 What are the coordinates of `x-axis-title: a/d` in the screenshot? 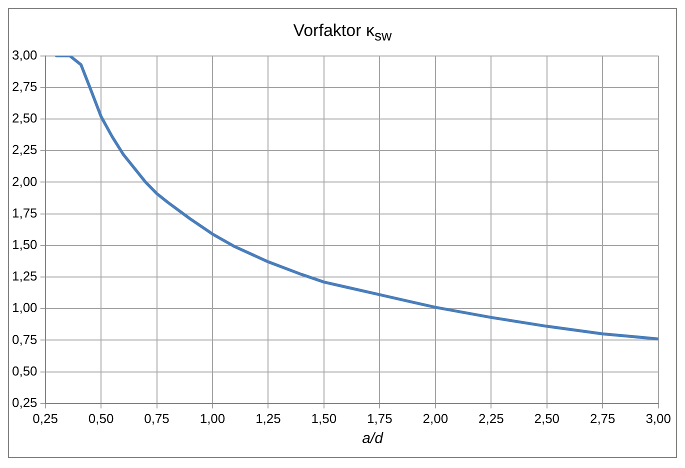 It's located at (372, 438).